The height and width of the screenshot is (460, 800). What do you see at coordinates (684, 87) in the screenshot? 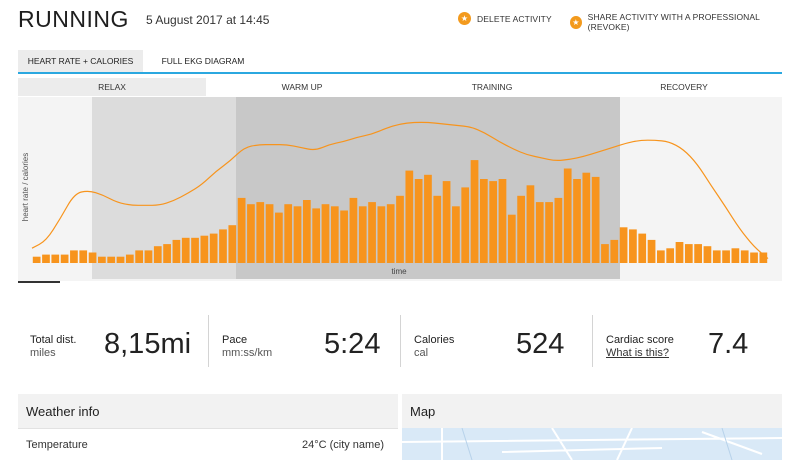
I see `phase-recovery: RECOVERY` at bounding box center [684, 87].